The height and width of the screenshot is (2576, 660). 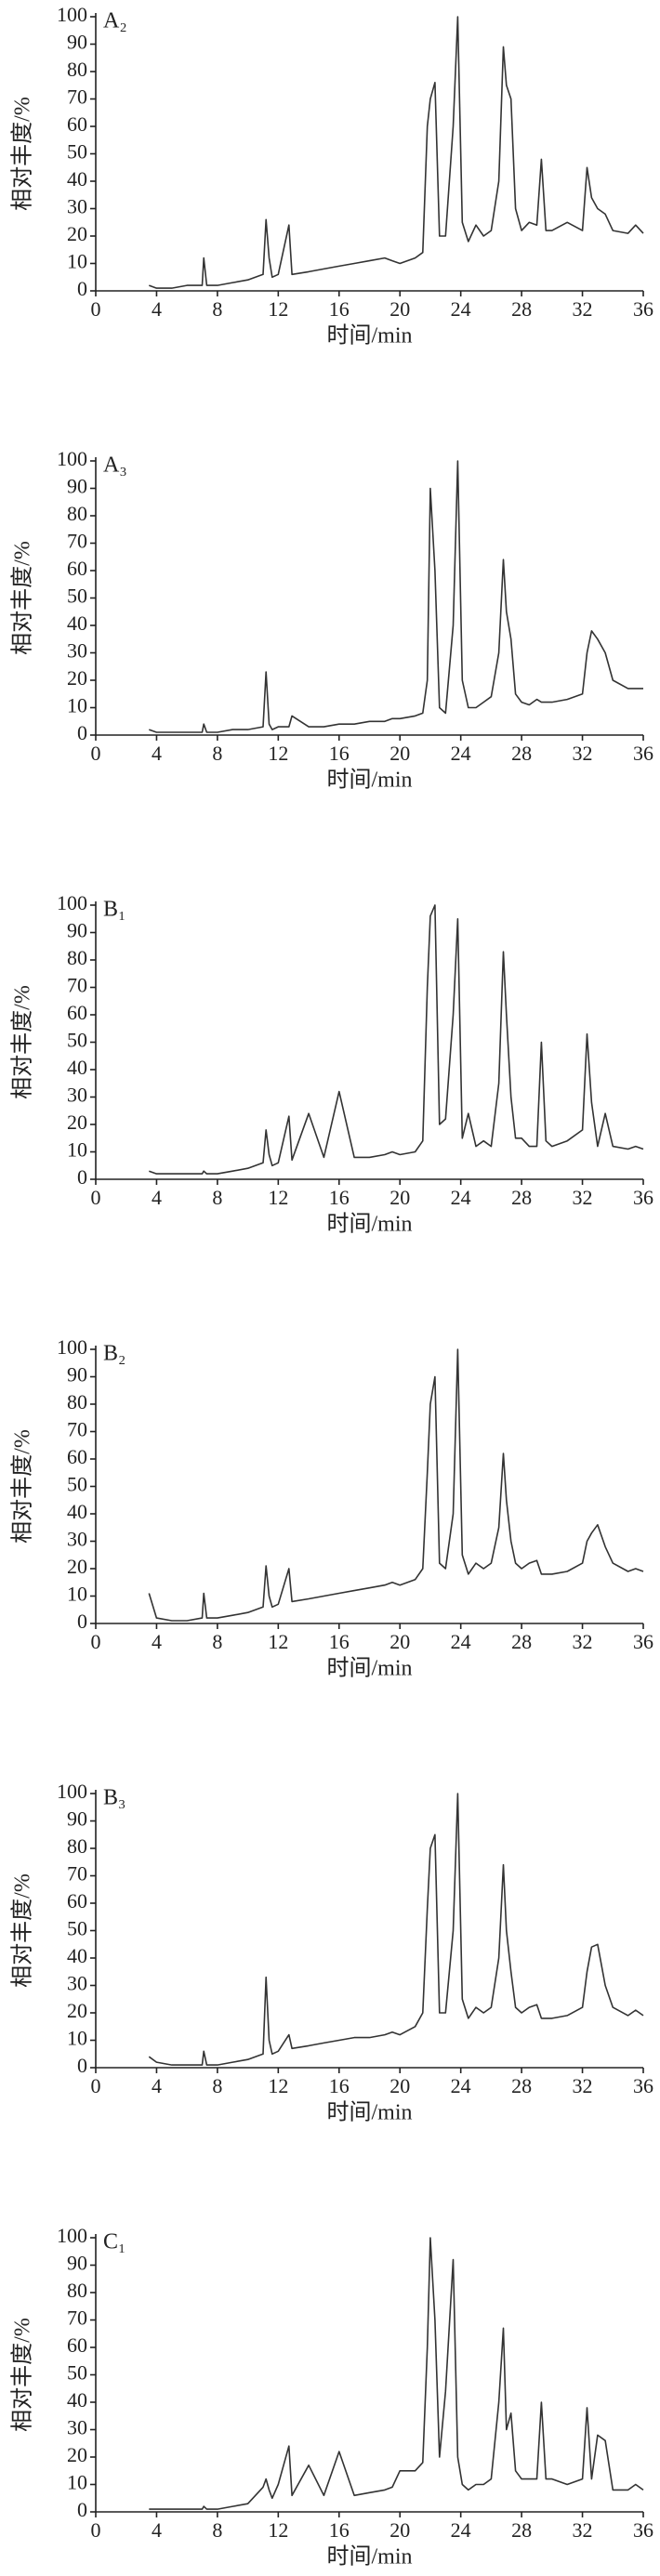 What do you see at coordinates (114, 1798) in the screenshot?
I see `panel-label: B₃` at bounding box center [114, 1798].